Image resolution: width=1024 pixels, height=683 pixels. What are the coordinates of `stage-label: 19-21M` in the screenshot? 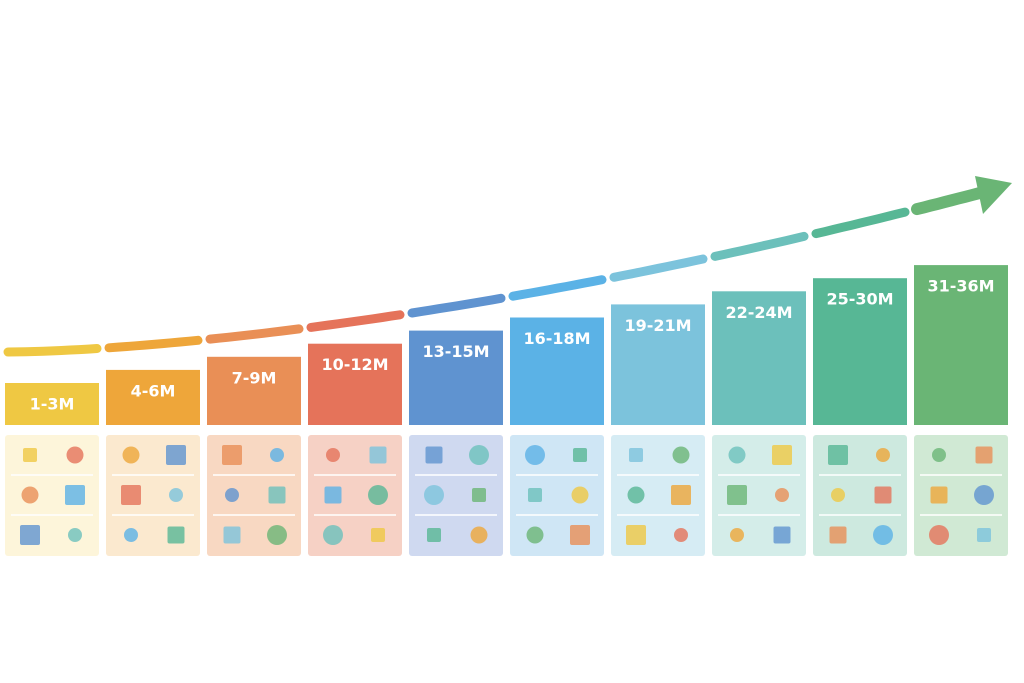 It's located at (657, 325).